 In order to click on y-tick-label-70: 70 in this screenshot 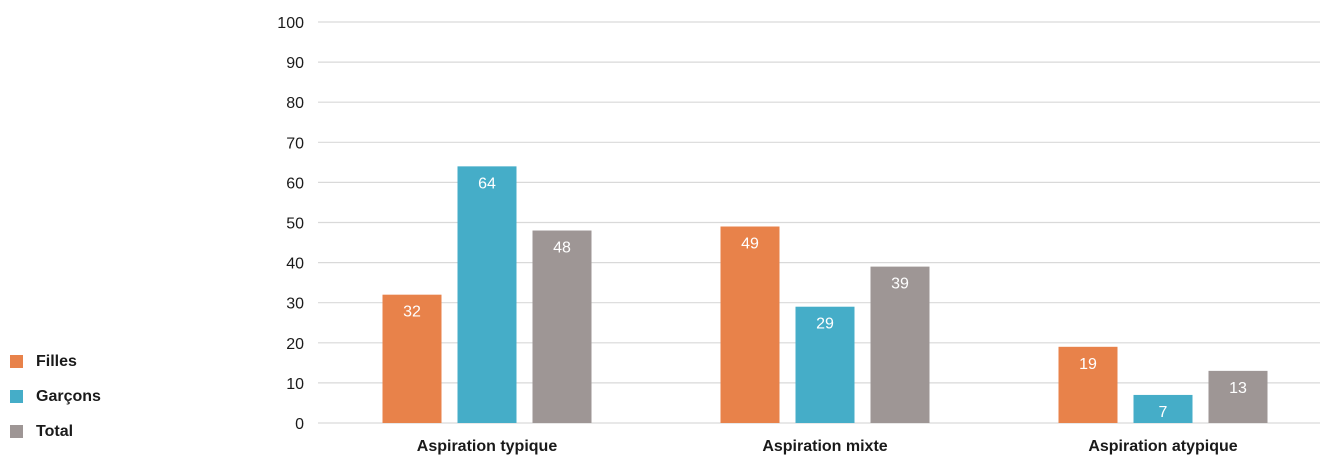, I will do `click(295, 143)`.